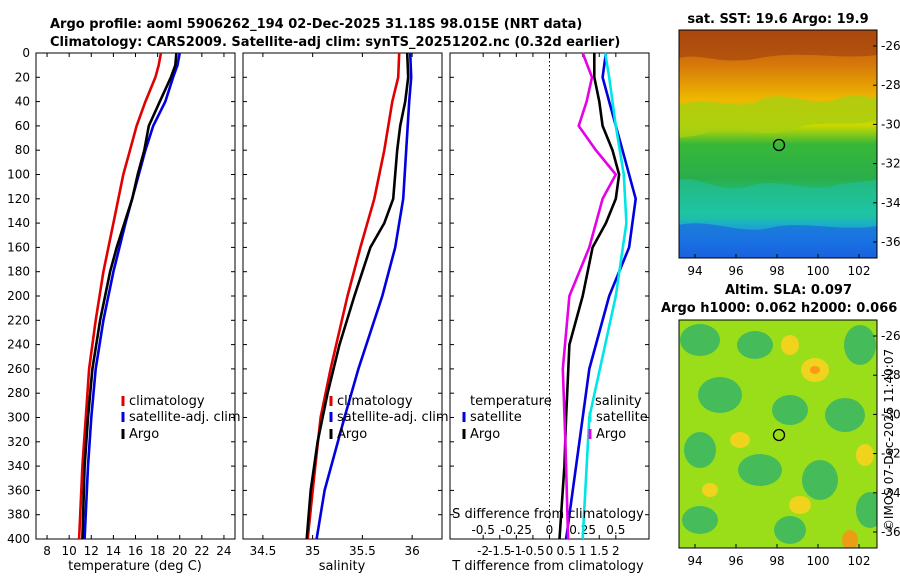 This screenshot has height=580, width=900. Describe the element at coordinates (776, 561) in the screenshot. I see `map-x-tick-label: 98` at that location.